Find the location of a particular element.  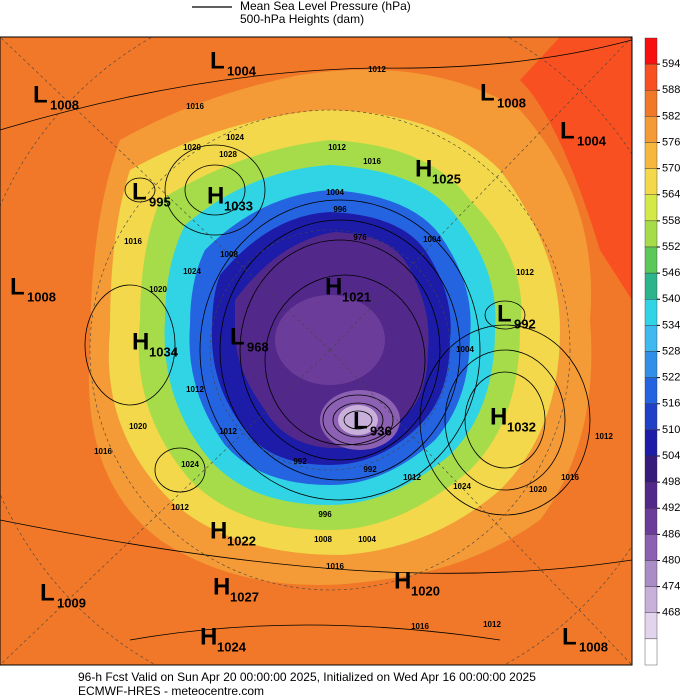

isobar-label: 1028 is located at coordinates (228, 154).